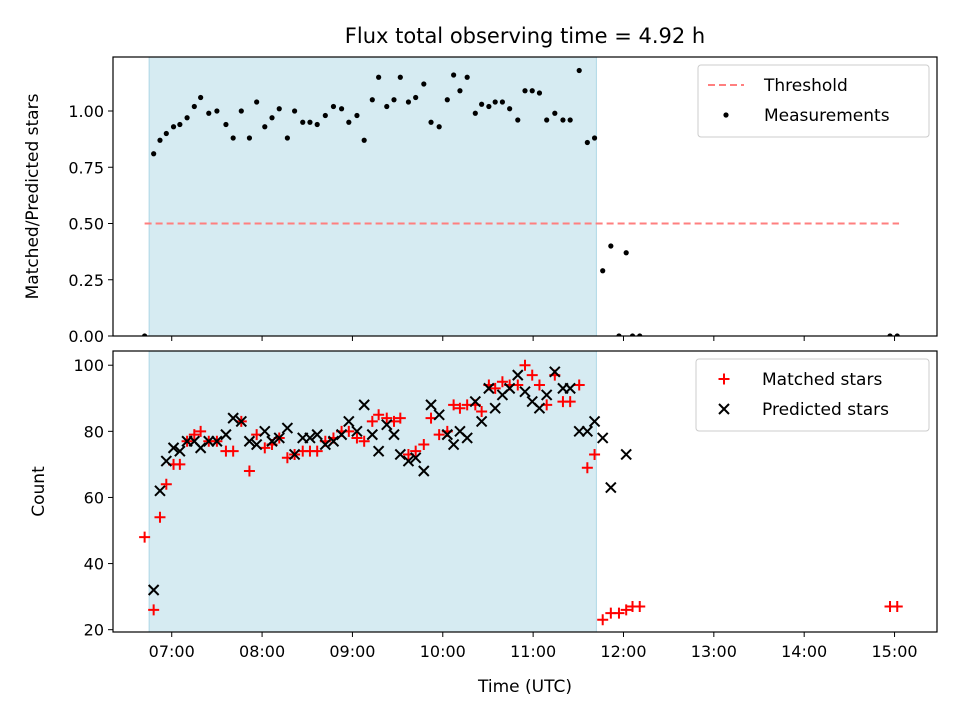 Image resolution: width=960 pixels, height=720 pixels. Describe the element at coordinates (88, 365) in the screenshot. I see `y-tick-label: 100` at that location.